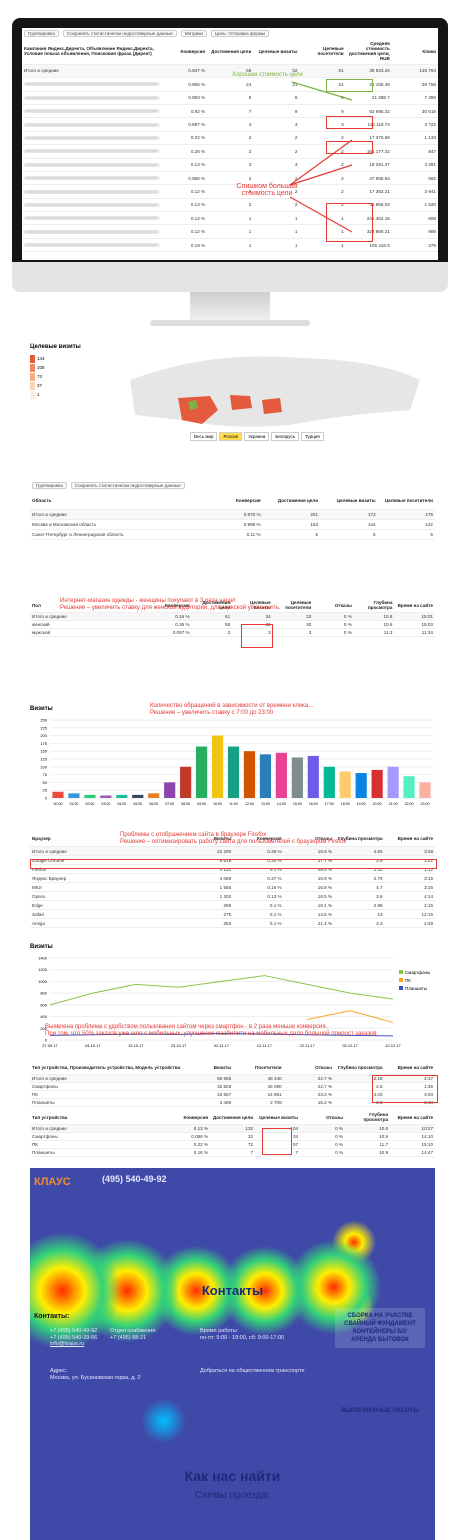 This screenshot has height=1540, width=460. Describe the element at coordinates (428, 111) in the screenshot. I see `cell: 30 618` at that location.